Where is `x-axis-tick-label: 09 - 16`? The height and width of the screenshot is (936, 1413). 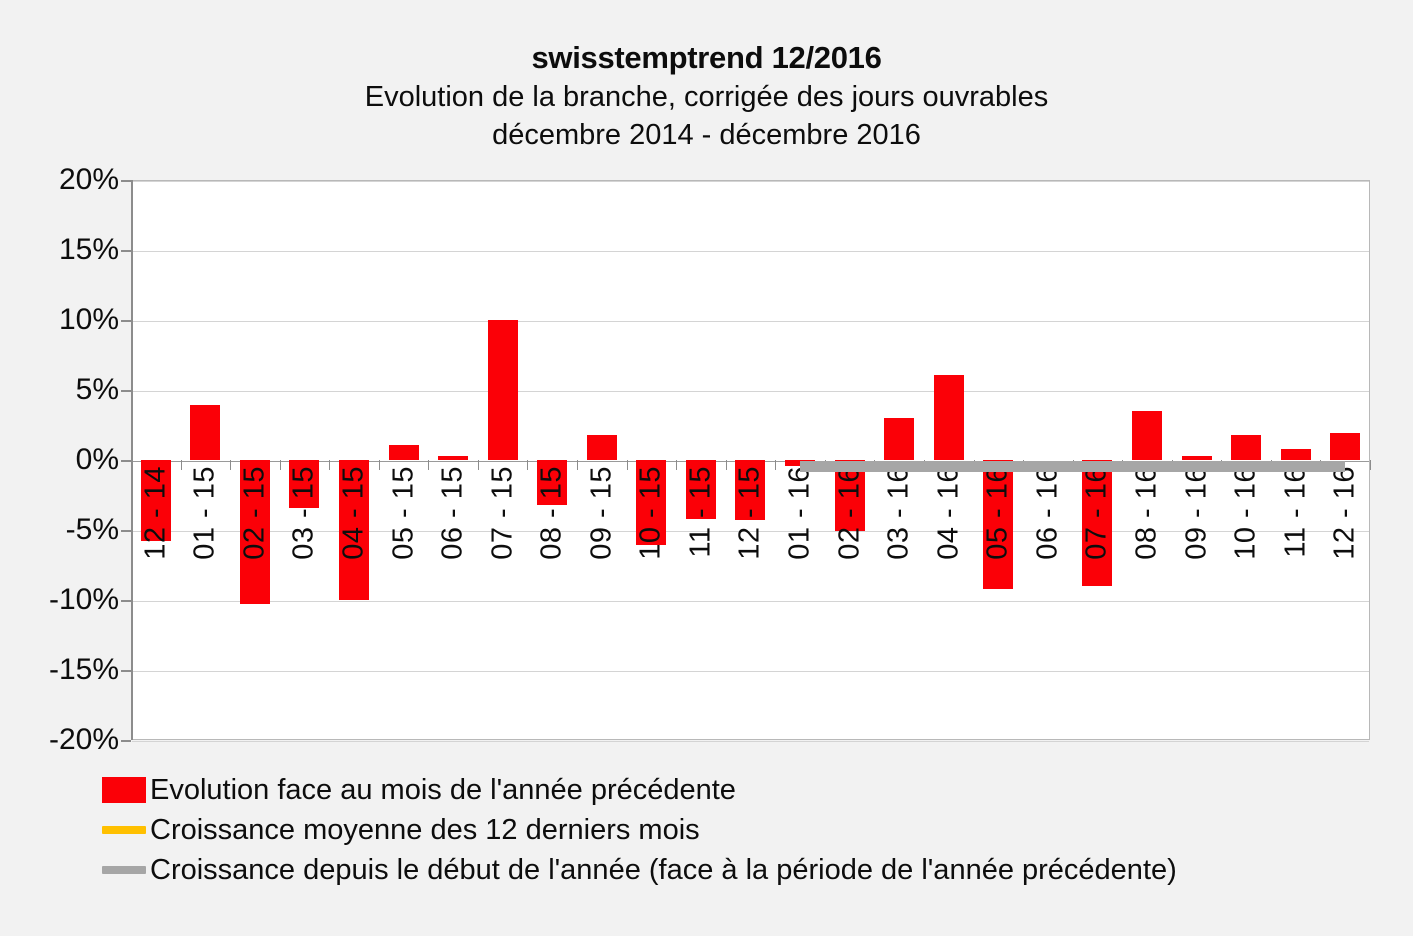
x-axis-tick-label: 09 - 16 is located at coordinates (1196, 513).